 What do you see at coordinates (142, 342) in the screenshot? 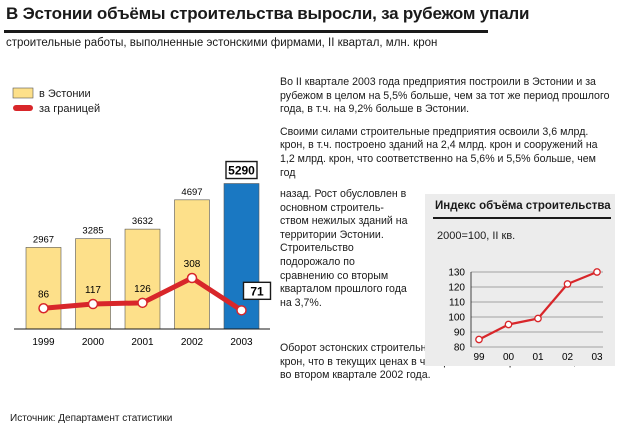
I see `x-tick-2001: 2001` at bounding box center [142, 342].